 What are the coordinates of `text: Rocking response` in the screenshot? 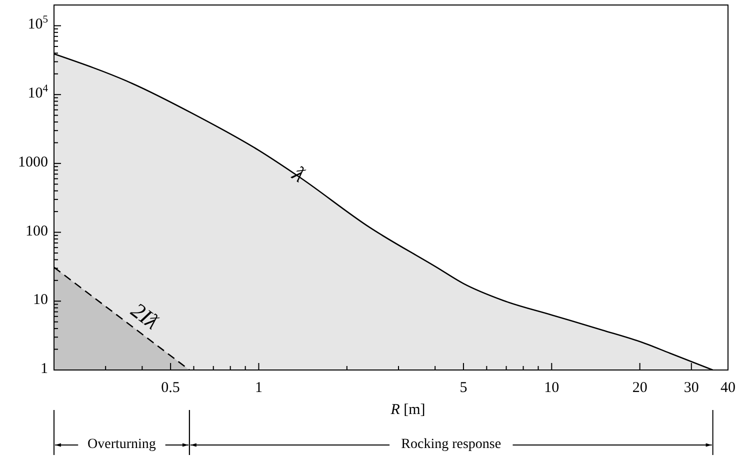 It's located at (451, 444).